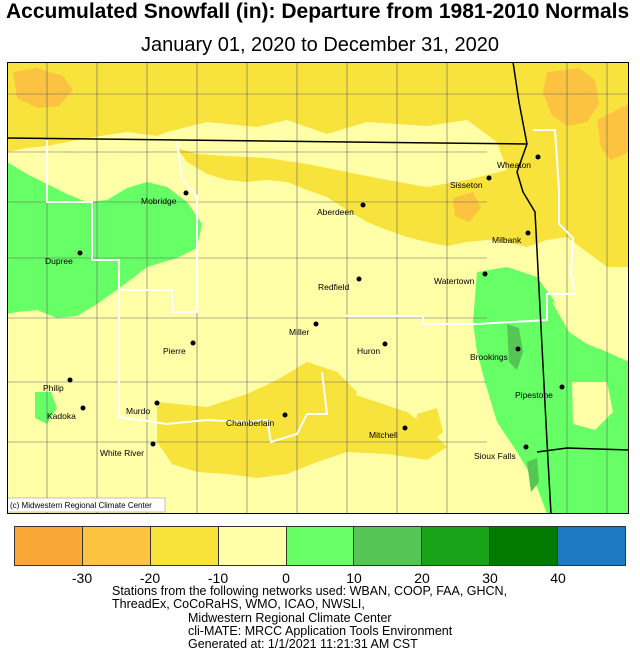 Image resolution: width=640 pixels, height=651 pixels. I want to click on credits-line: Midwestern Regional Climate Center, so click(290, 617).